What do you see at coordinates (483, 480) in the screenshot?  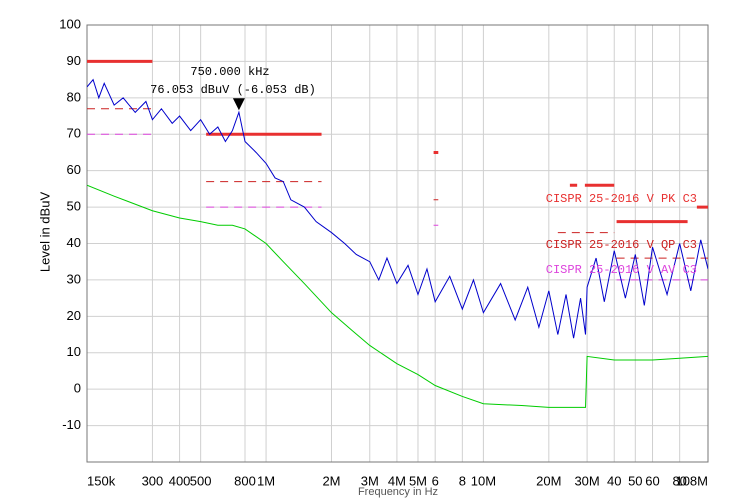 I see `x-tick-label: 10M` at bounding box center [483, 480].